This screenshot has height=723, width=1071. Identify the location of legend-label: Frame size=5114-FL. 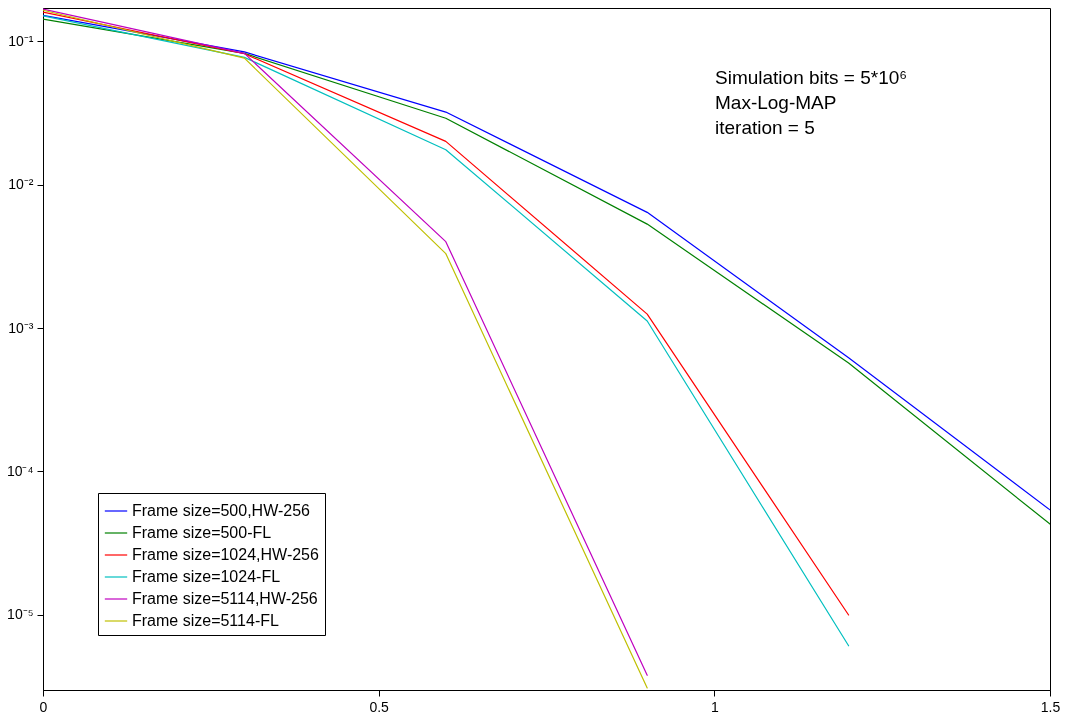
(205, 620).